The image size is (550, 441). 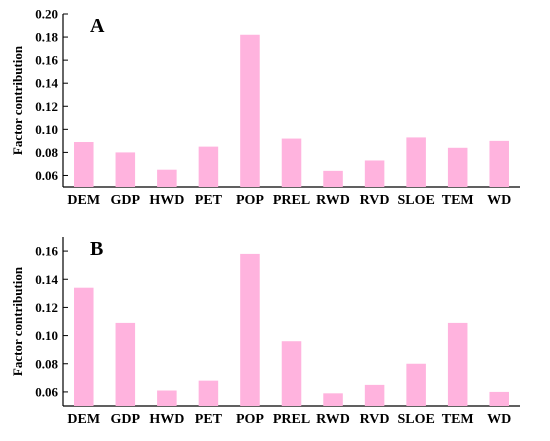 What do you see at coordinates (46, 37) in the screenshot?
I see `y-tick-label: 0.18` at bounding box center [46, 37].